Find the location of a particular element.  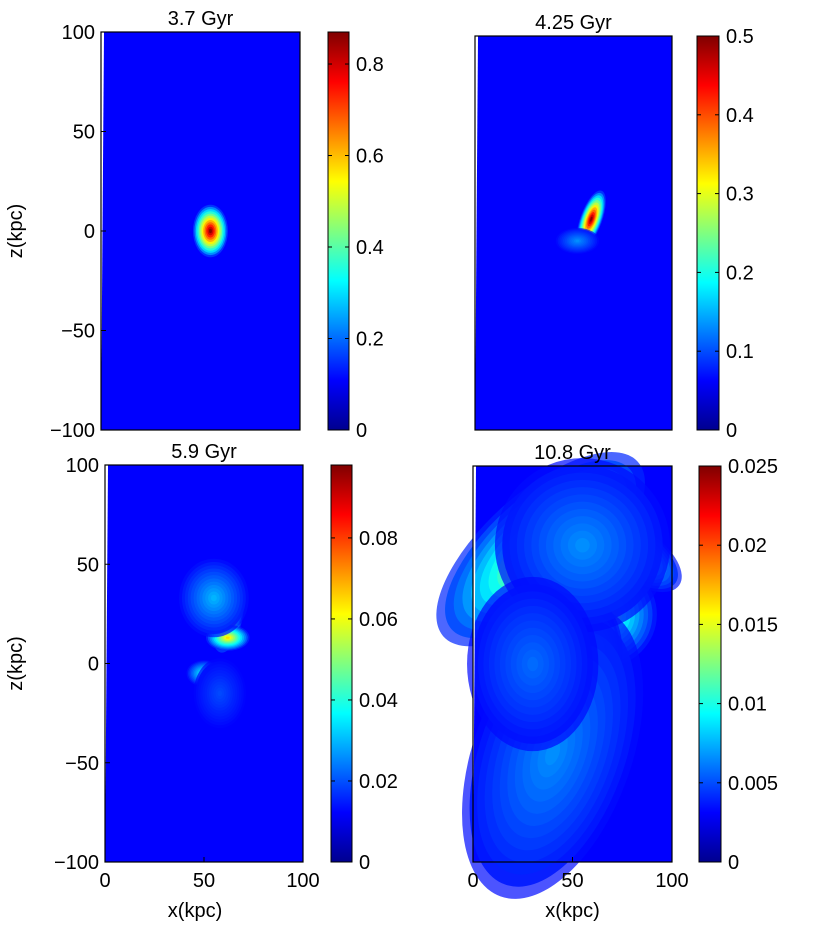

colorbar-tick-label: 0.015 is located at coordinates (753, 625).